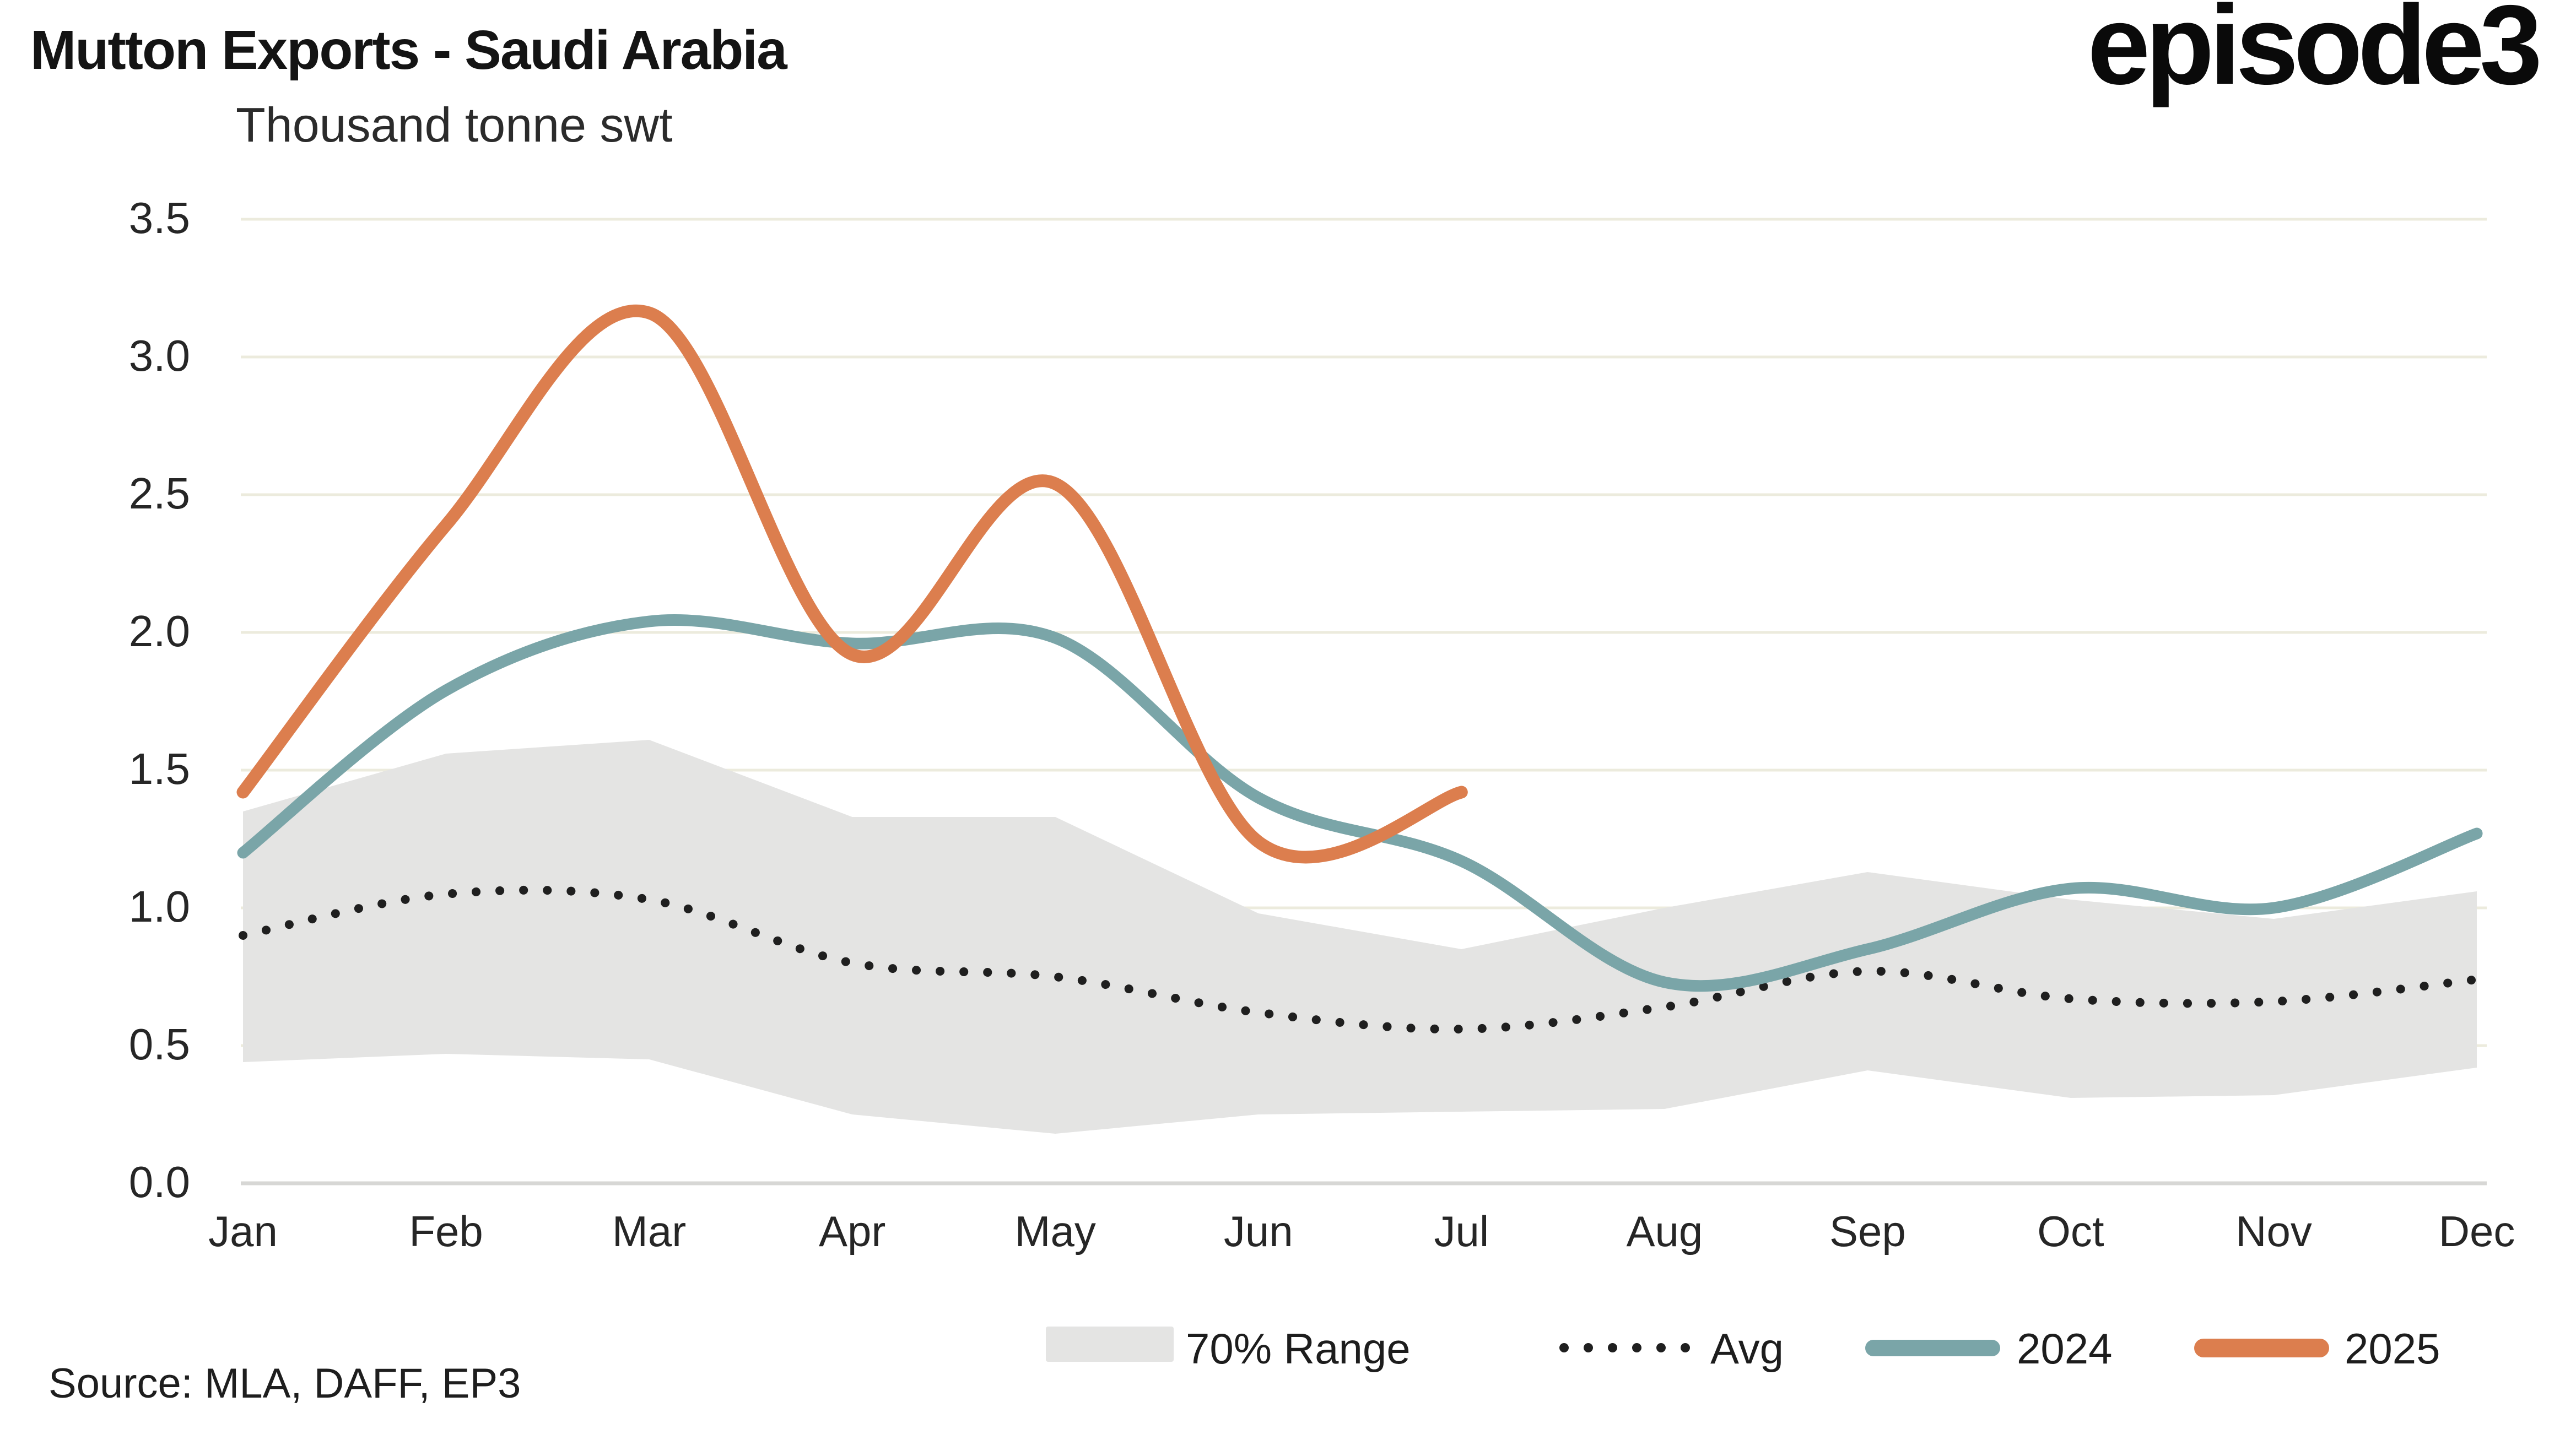 Image resolution: width=2576 pixels, height=1429 pixels. I want to click on x-axis-label: Apr, so click(852, 1231).